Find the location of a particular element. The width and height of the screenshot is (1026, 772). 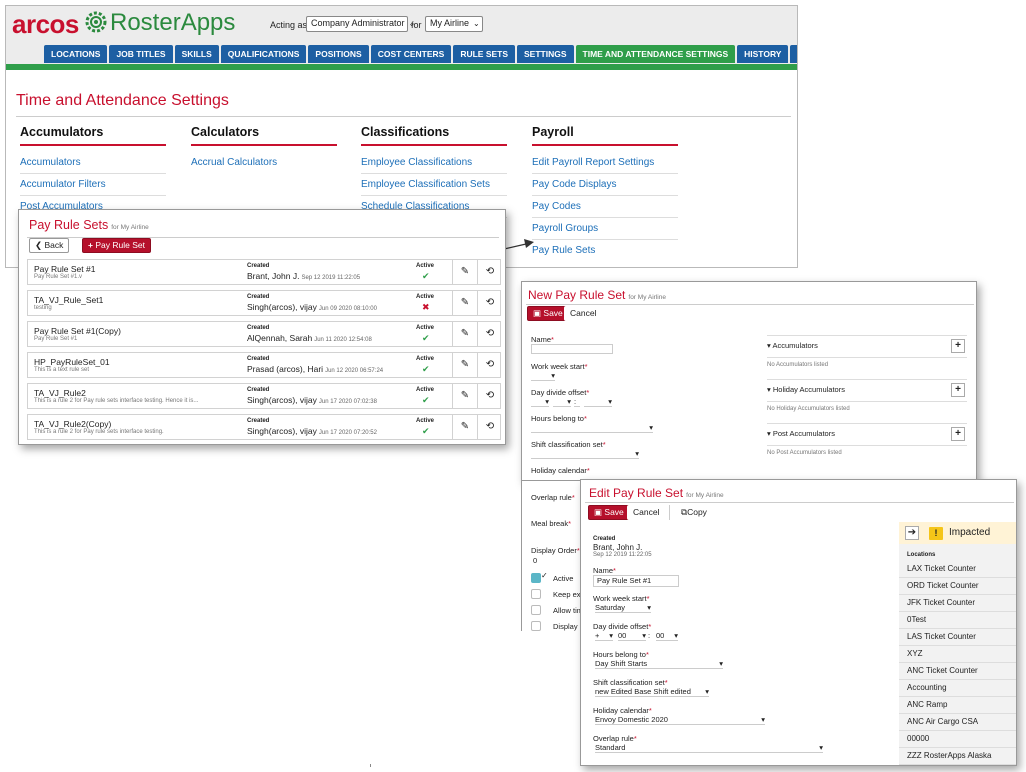

shift-classification-set-select: ▾ is located at coordinates (585, 454).